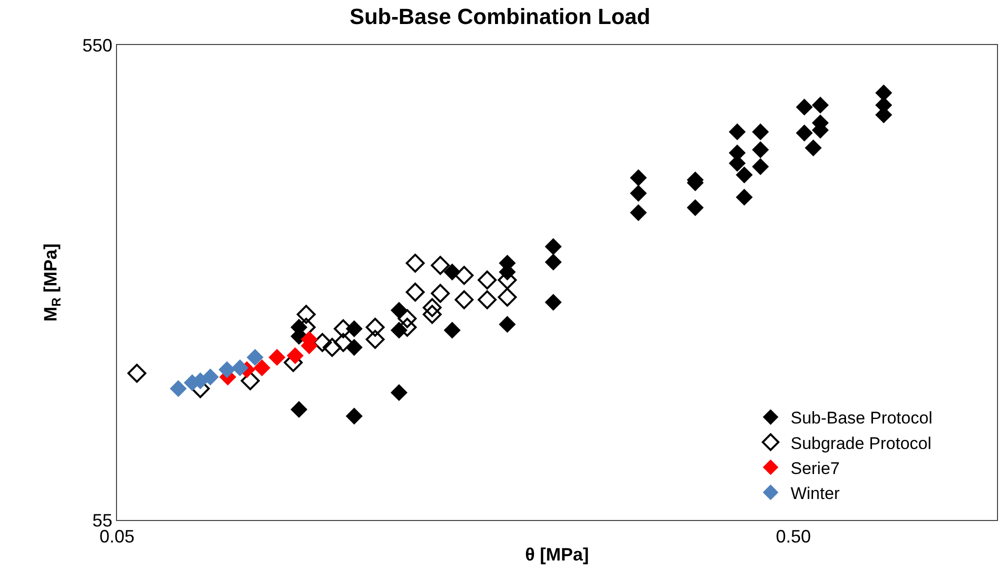  Describe the element at coordinates (557, 554) in the screenshot. I see `x-axis-title: θ [MPa]` at that location.